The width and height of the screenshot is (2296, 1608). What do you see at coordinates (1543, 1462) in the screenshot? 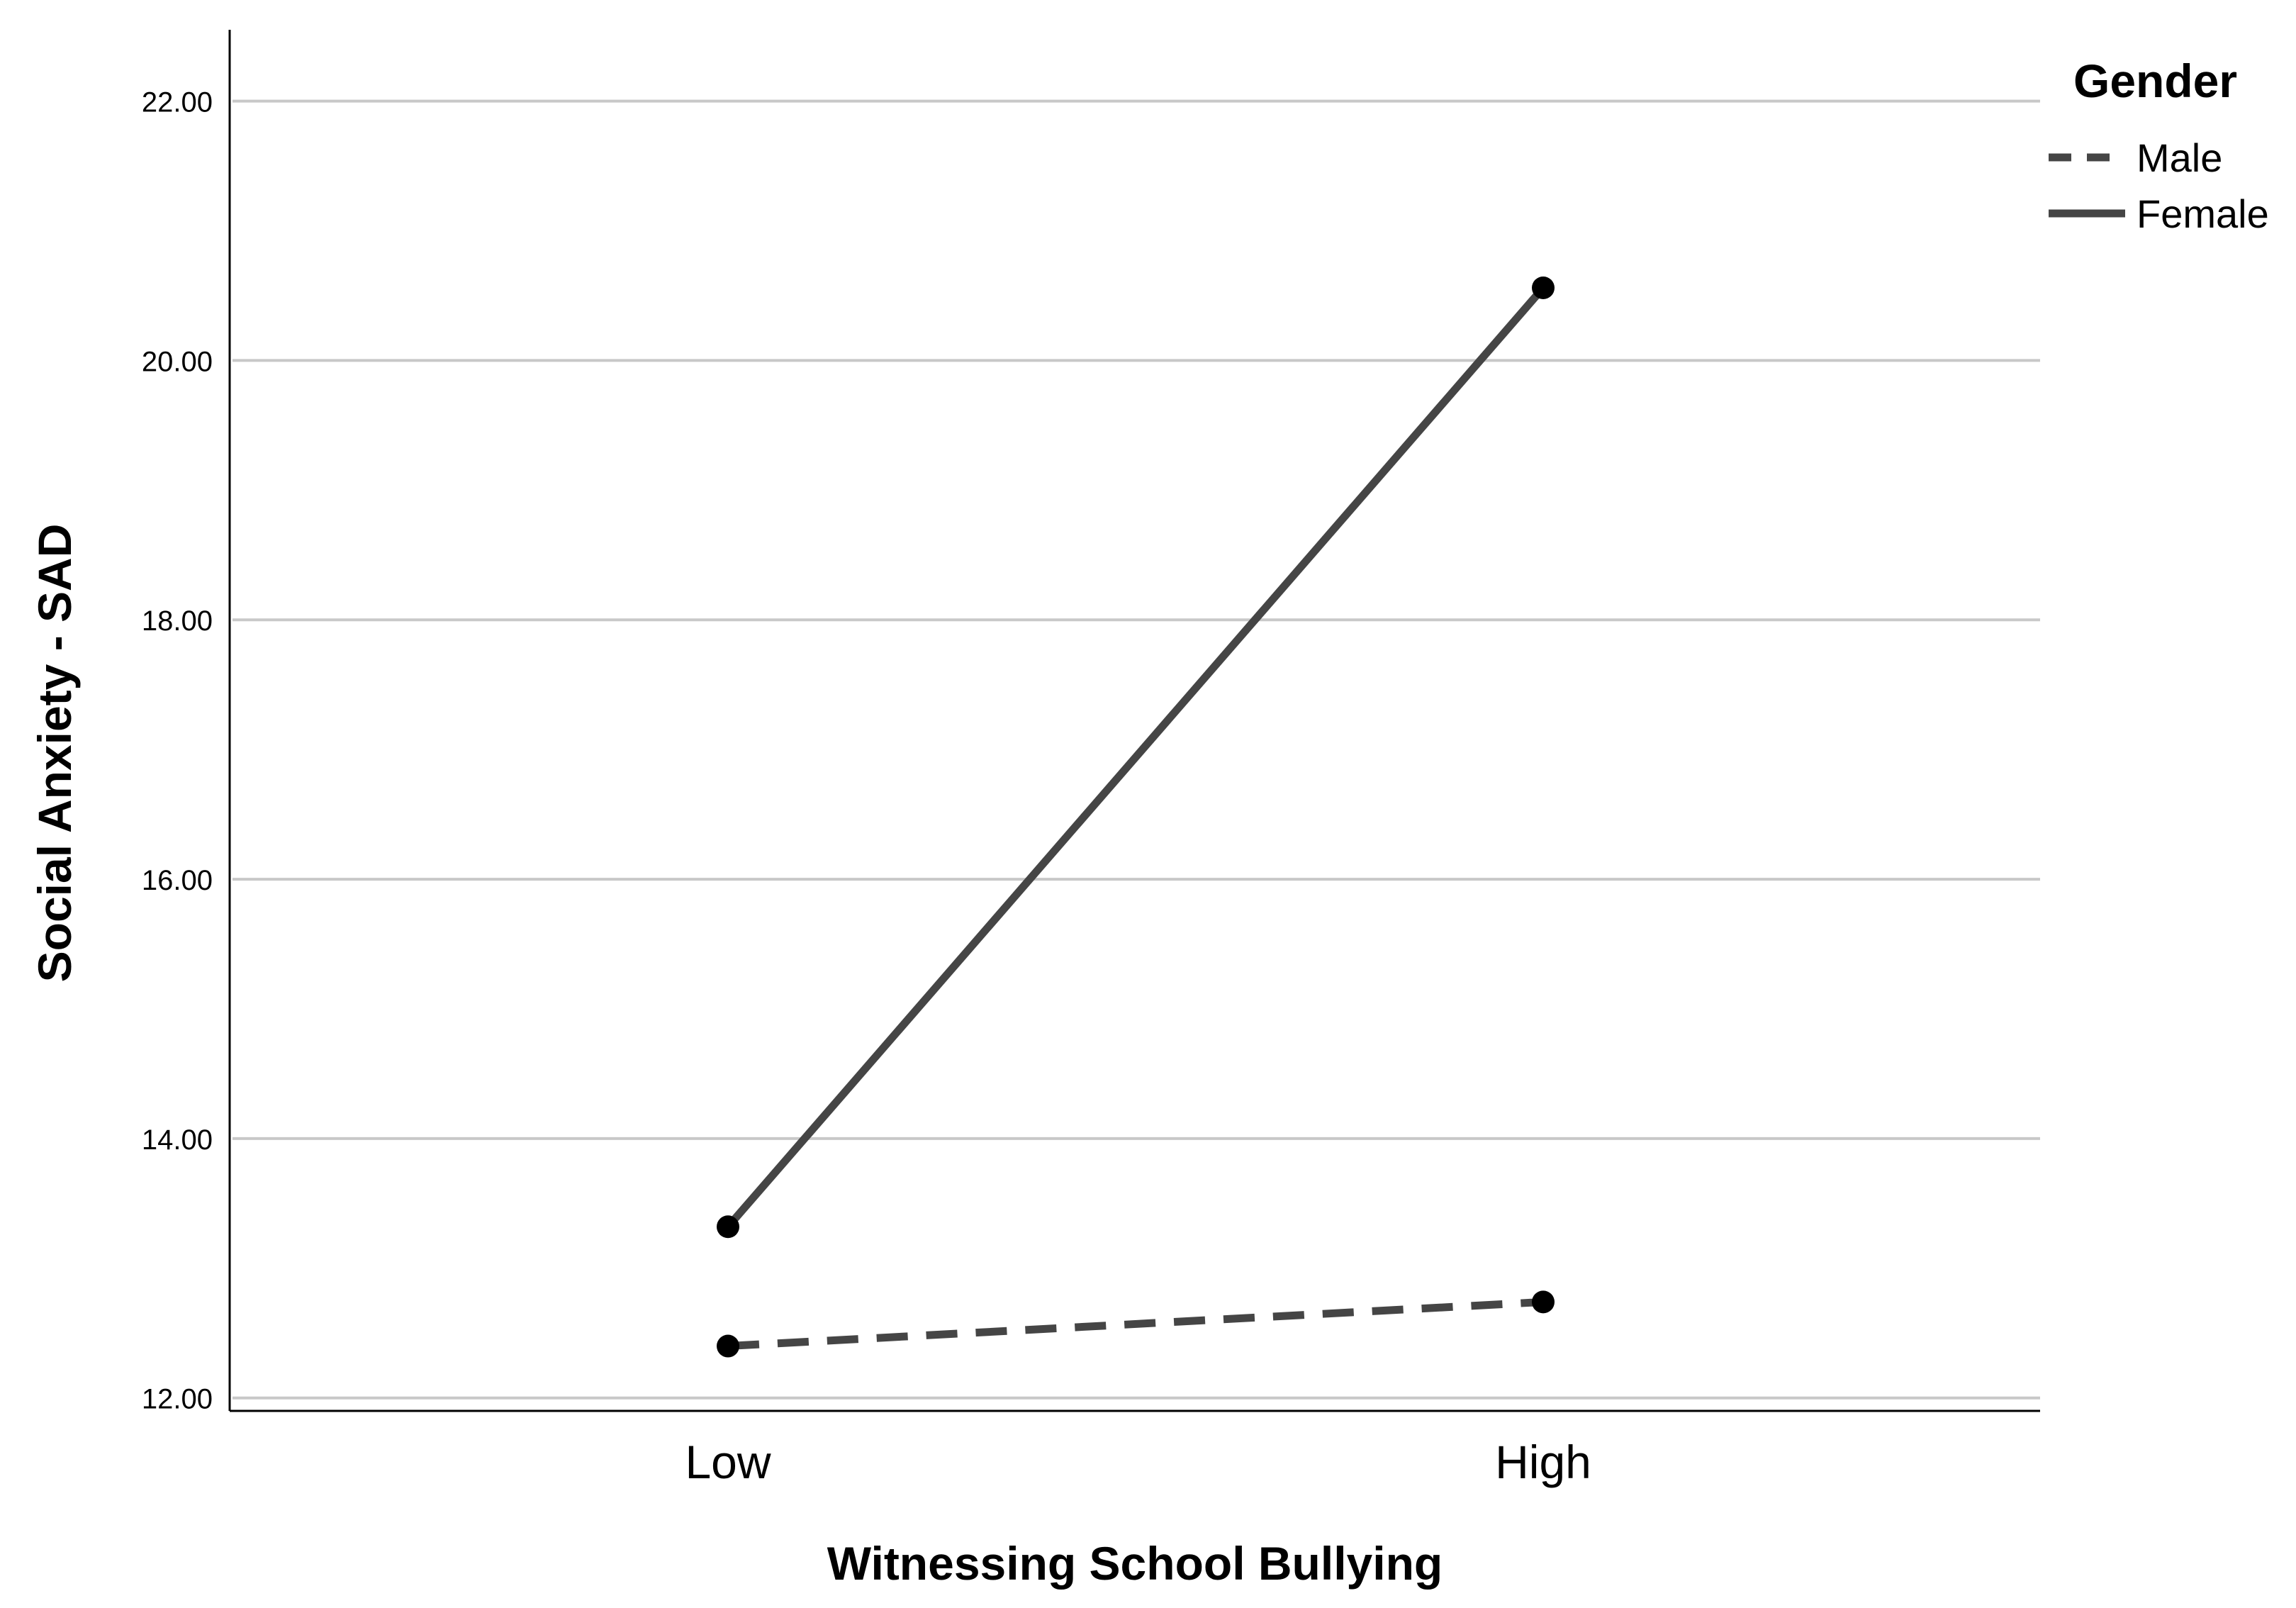
I see `x-category-label: High` at bounding box center [1543, 1462].